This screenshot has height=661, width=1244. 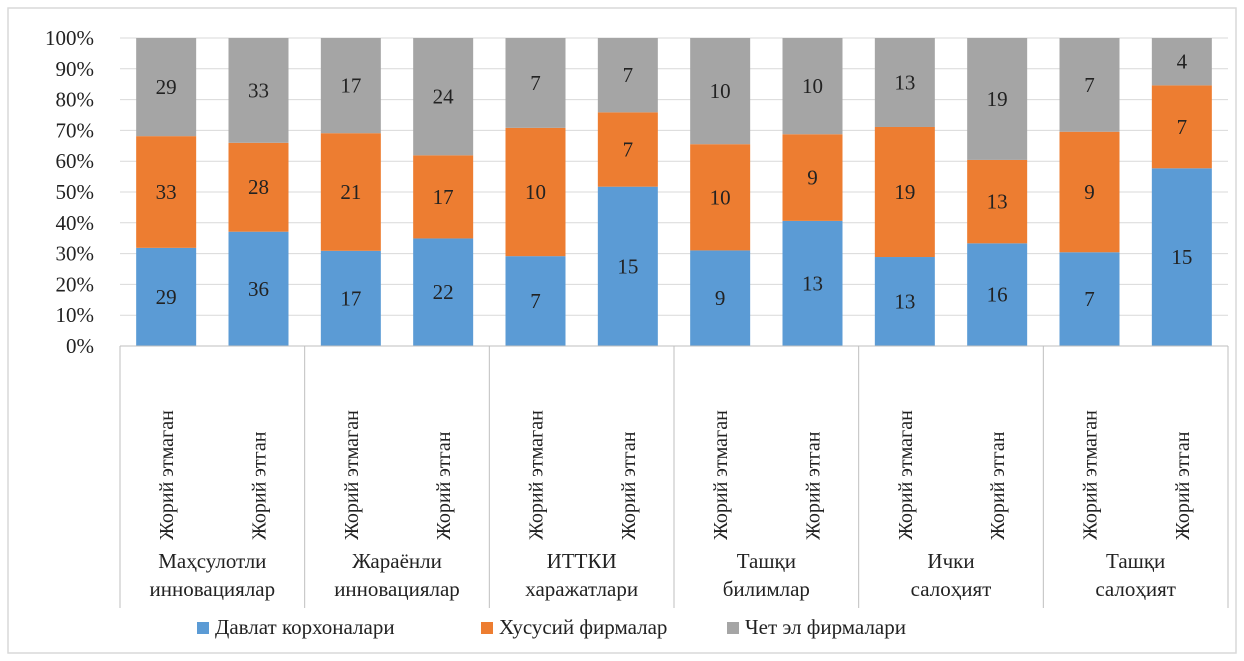 I want to click on legend-swatch, so click(x=487, y=628).